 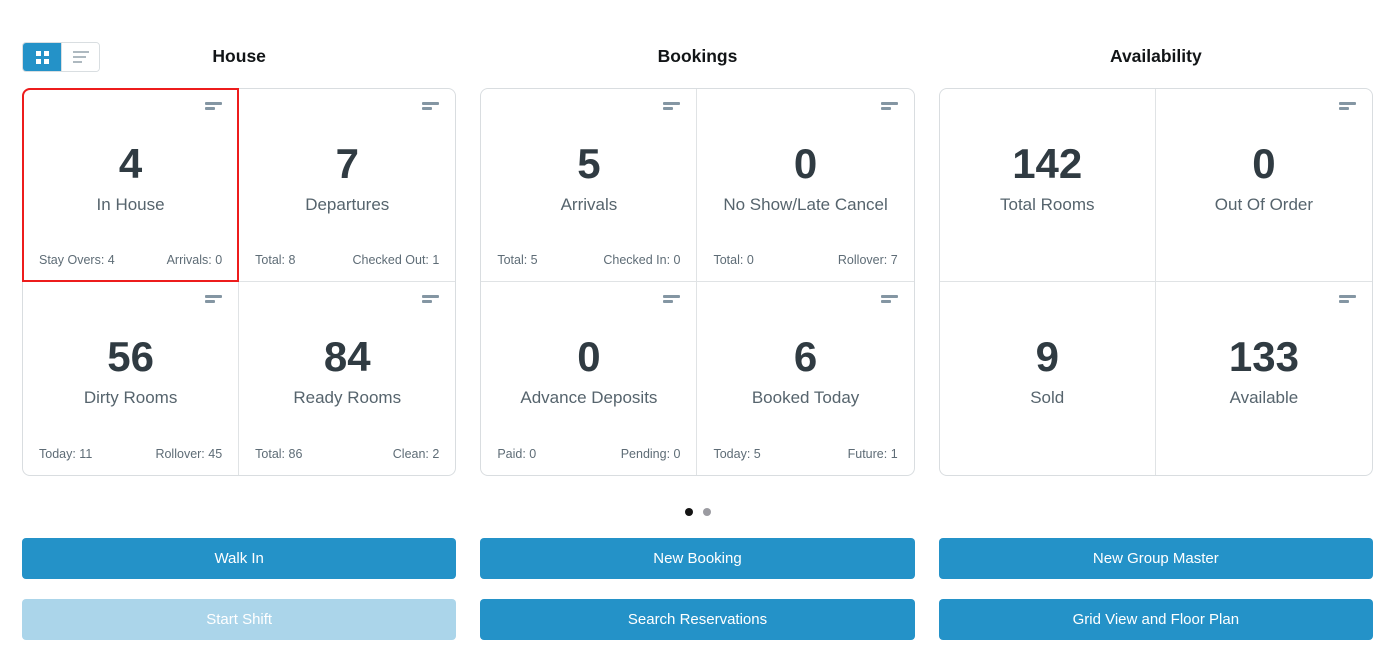 I want to click on card-stat-left: Stay Overs: 4, so click(x=77, y=260).